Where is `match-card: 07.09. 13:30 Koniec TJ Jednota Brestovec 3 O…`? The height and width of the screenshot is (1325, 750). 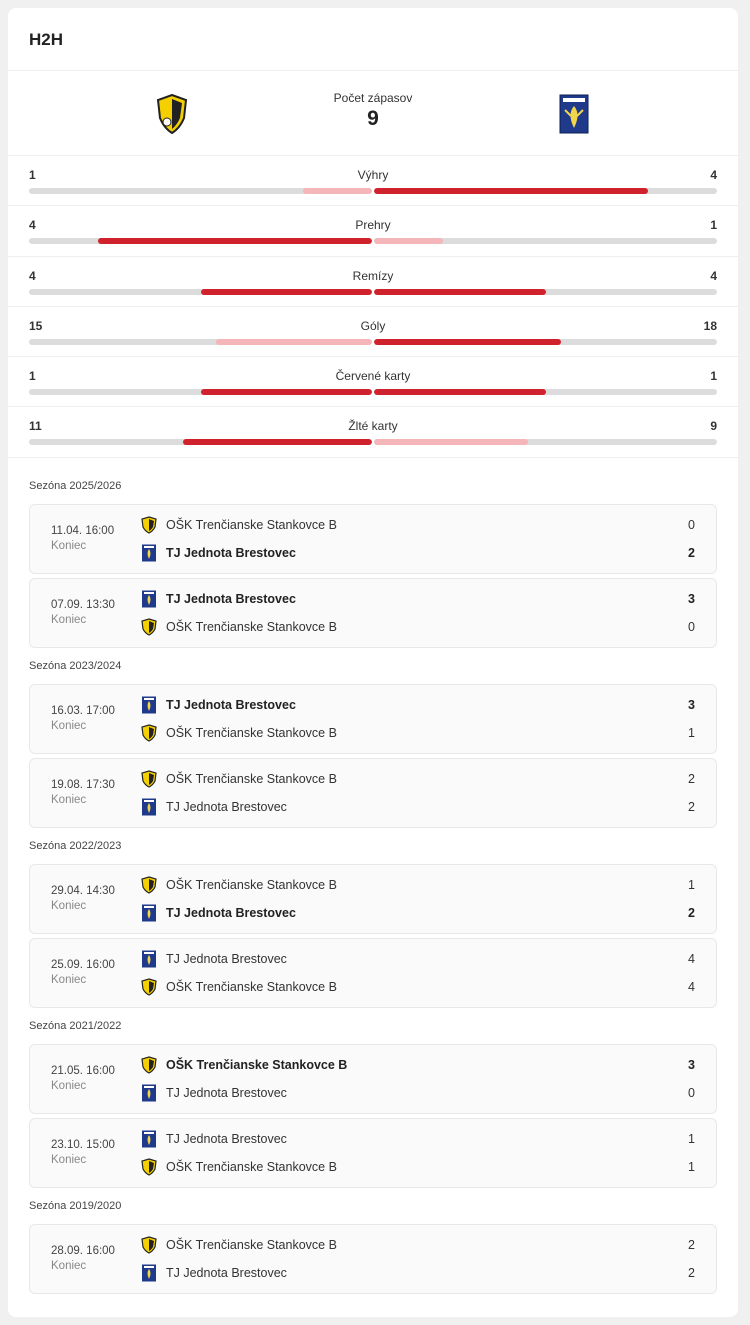
match-card: 07.09. 13:30 Koniec TJ Jednota Brestovec 3 O… is located at coordinates (373, 612).